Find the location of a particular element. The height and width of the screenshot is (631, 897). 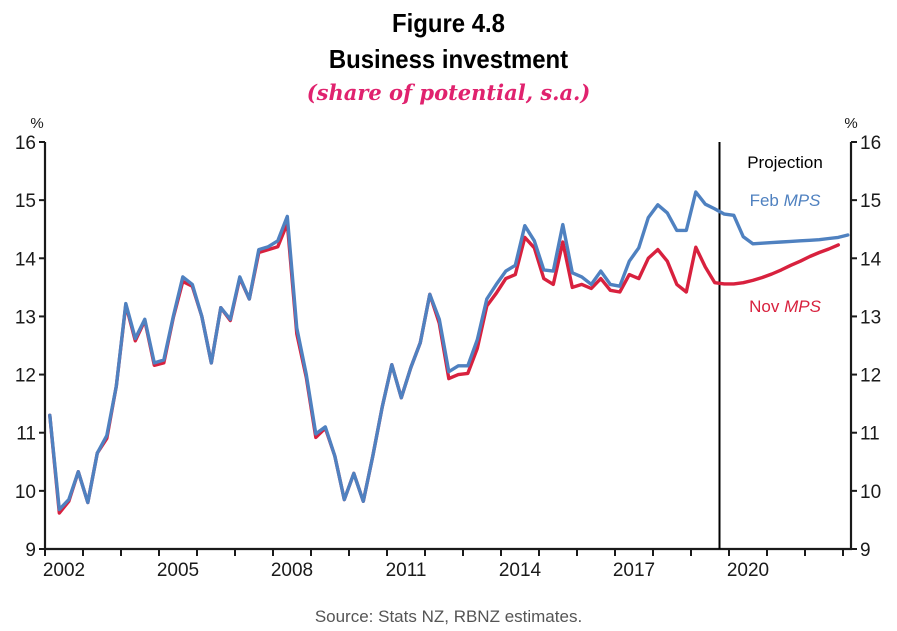

right-y-tick-label: 9 is located at coordinates (865, 550).